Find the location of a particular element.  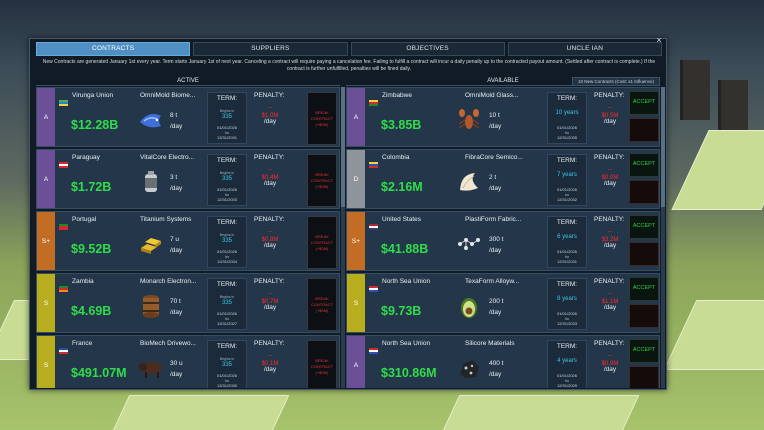

contract-company: Titanium Systems is located at coordinates (166, 219).